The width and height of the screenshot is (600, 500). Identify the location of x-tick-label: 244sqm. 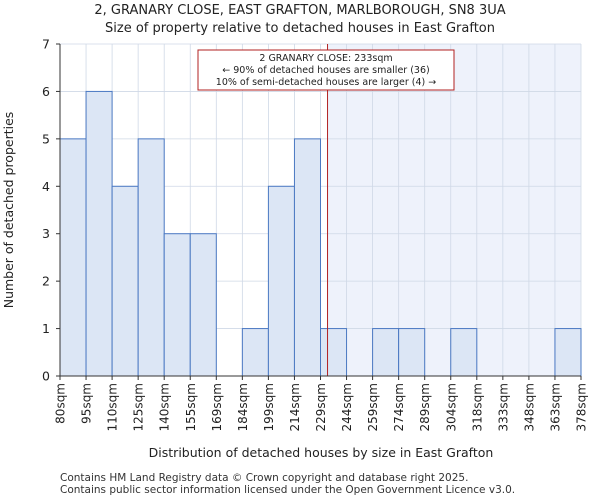
(347, 407).